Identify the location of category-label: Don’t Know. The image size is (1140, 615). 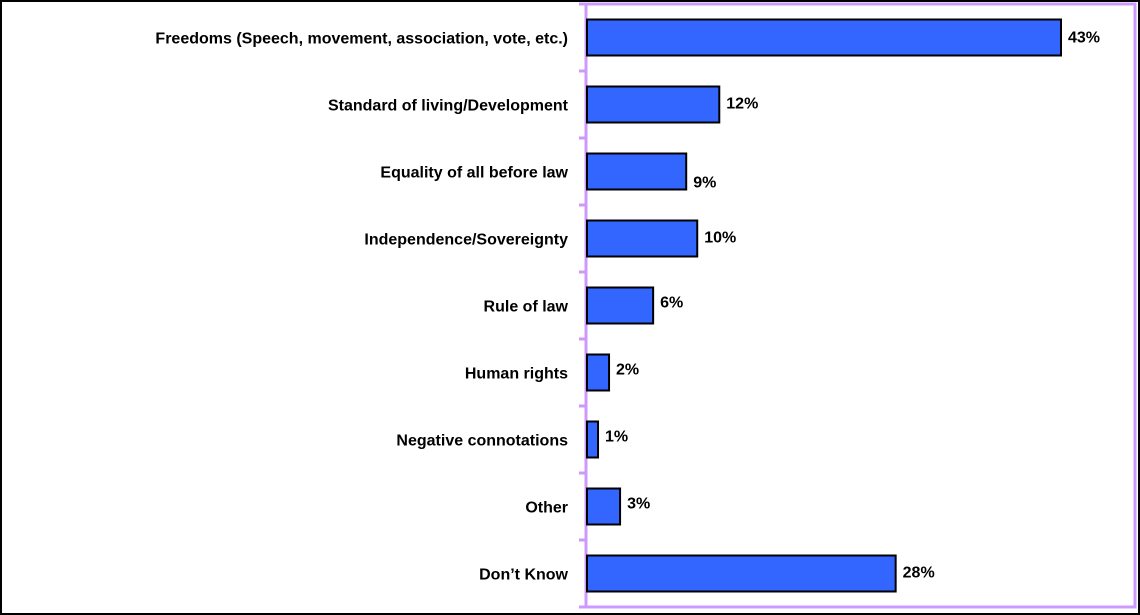
(523, 575).